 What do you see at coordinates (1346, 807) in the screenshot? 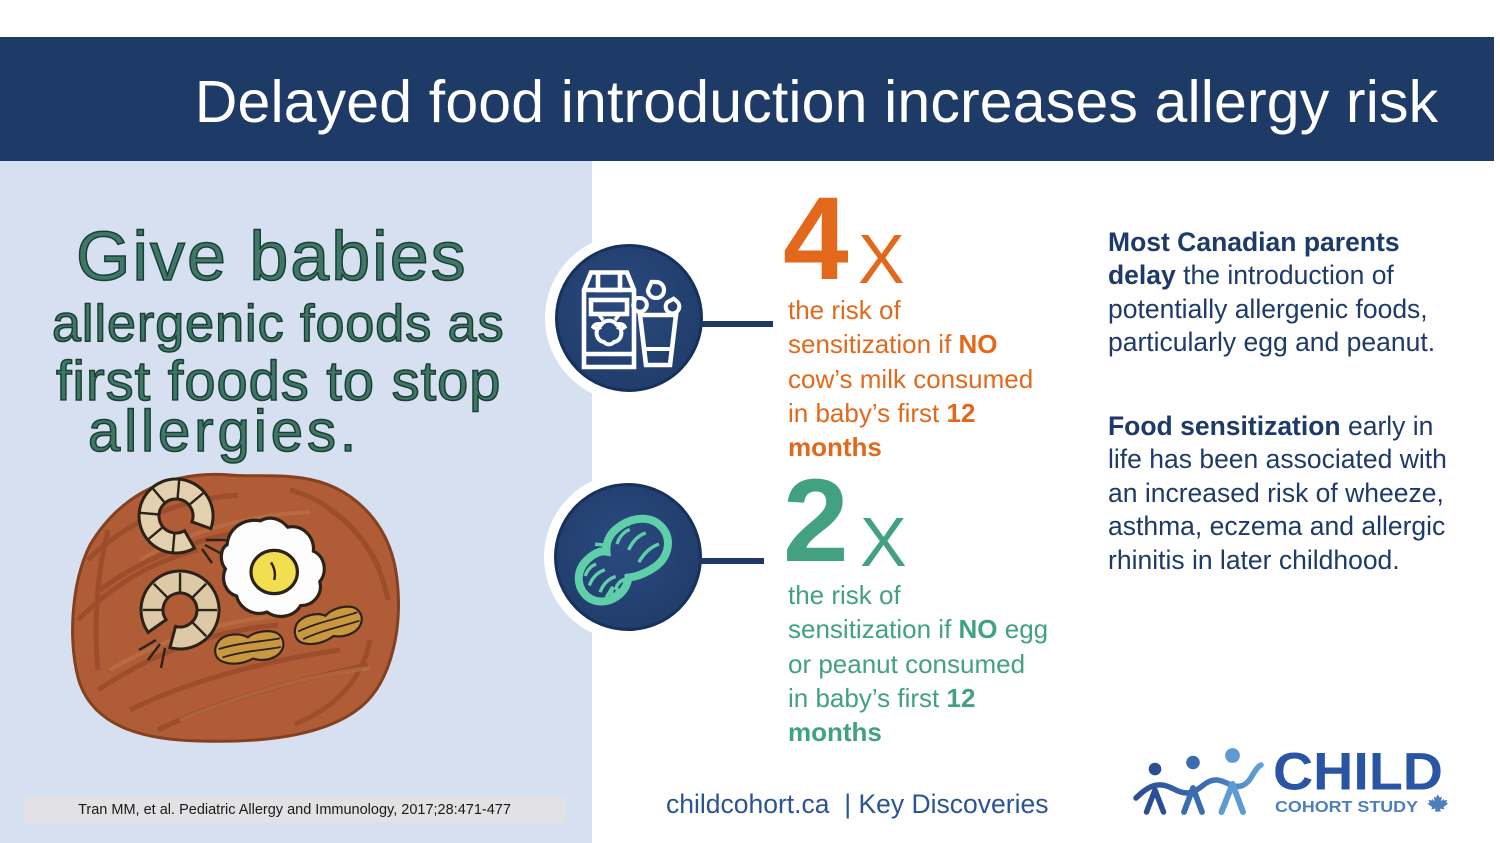
I see `svg-text: COHORT STUDY` at bounding box center [1346, 807].